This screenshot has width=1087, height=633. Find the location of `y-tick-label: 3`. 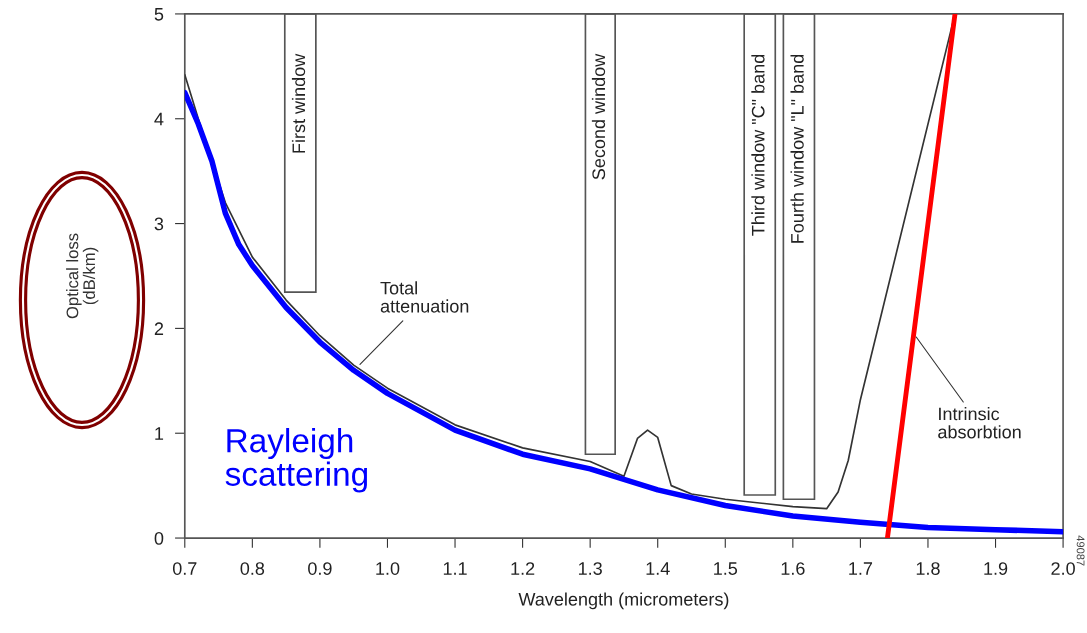

y-tick-label: 3 is located at coordinates (159, 224).